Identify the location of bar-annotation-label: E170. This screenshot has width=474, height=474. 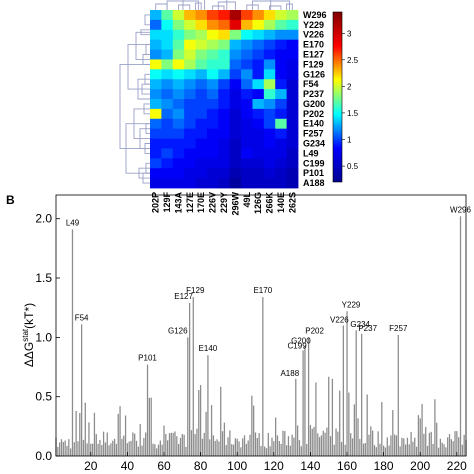
(262, 290).